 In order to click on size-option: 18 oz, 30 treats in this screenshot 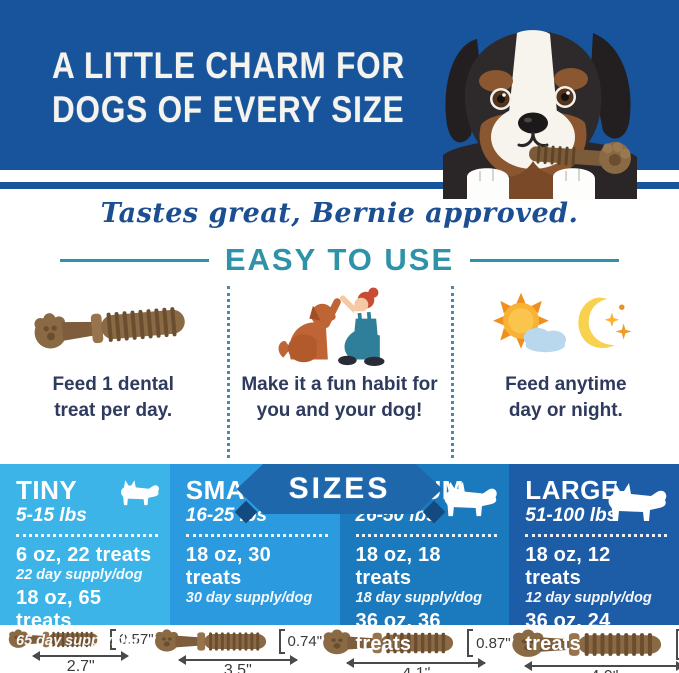, I will do `click(228, 567)`.